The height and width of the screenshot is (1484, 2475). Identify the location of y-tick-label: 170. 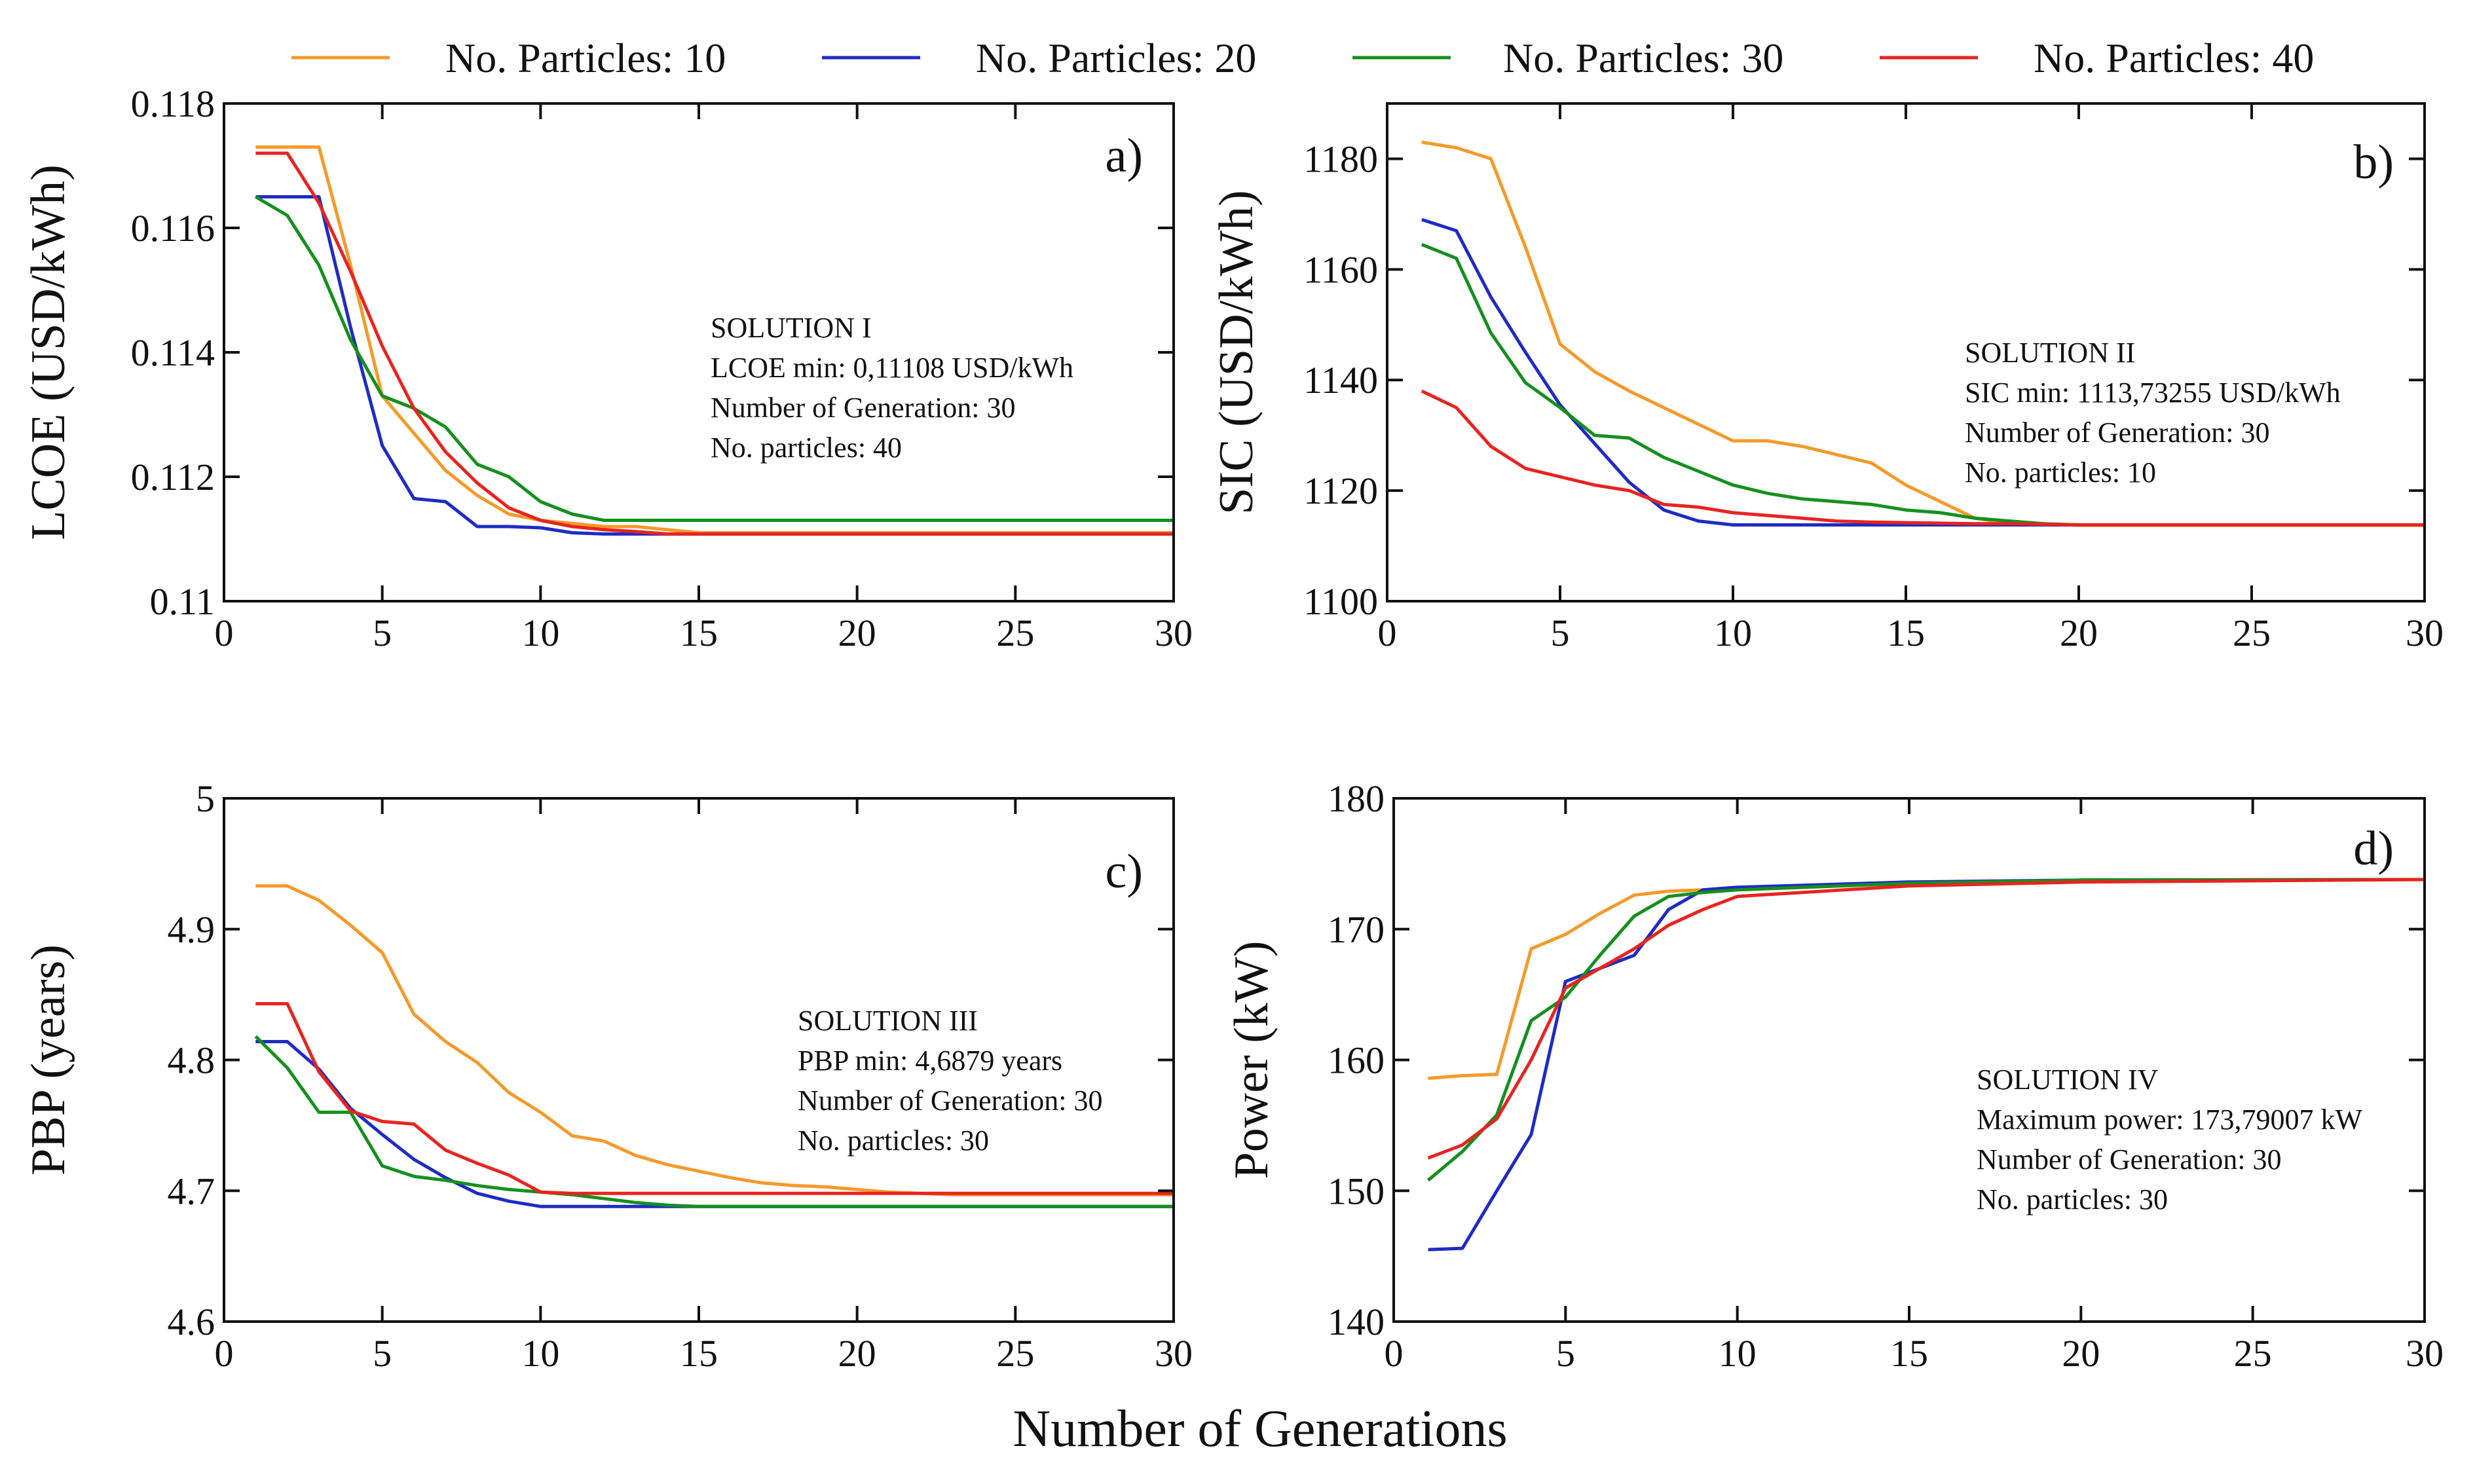
(1356, 929).